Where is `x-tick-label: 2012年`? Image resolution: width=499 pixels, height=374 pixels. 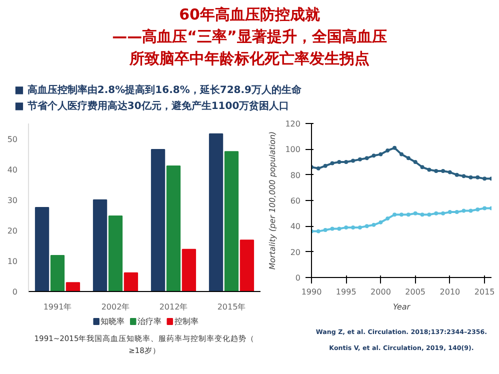 x-tick-label: 2012年 is located at coordinates (173, 307).